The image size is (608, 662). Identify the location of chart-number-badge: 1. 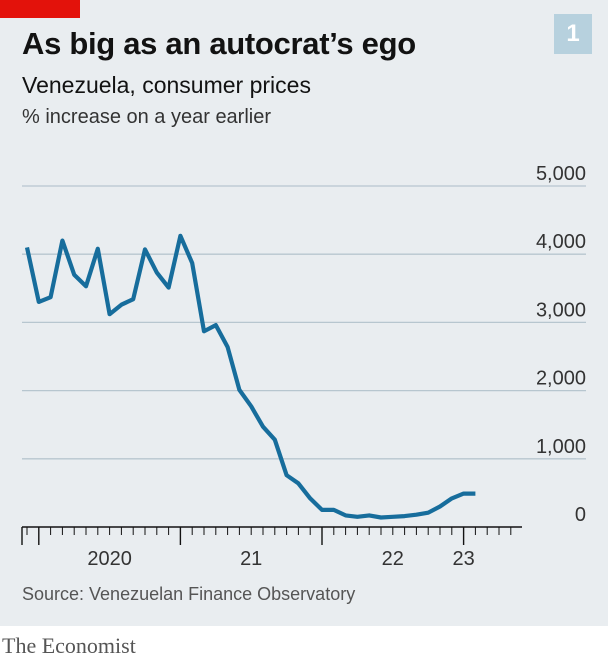
(573, 34).